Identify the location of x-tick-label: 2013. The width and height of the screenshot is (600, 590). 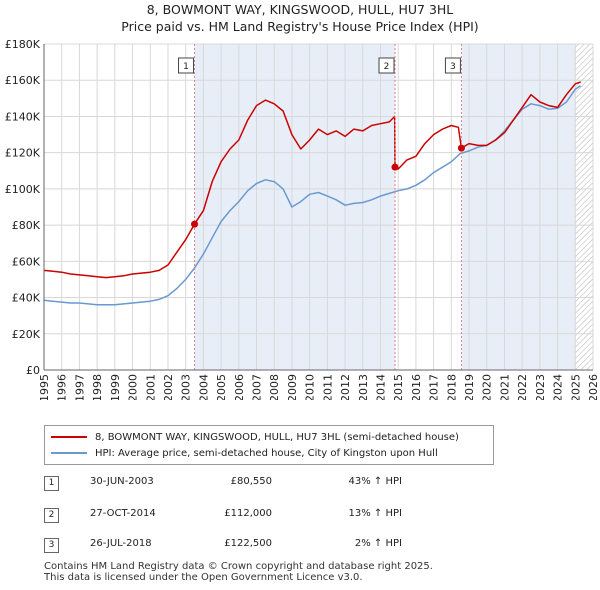
(363, 387).